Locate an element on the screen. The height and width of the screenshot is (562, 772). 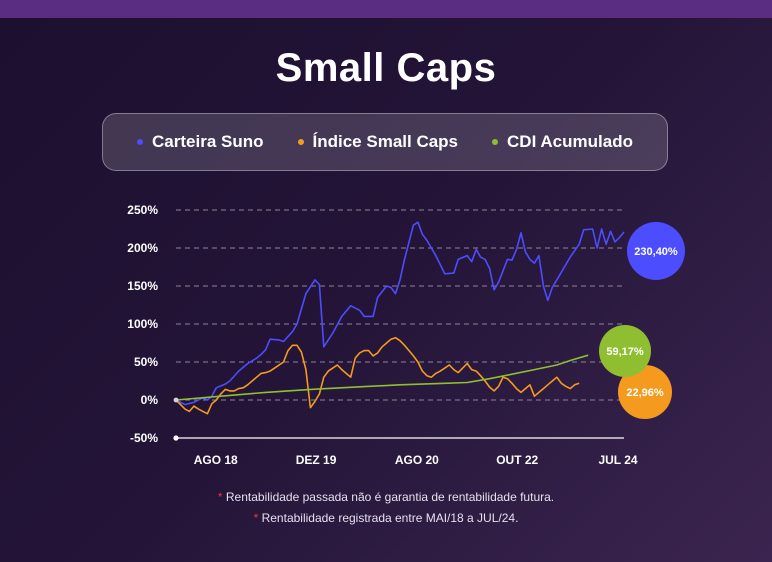
x-tick-label: OUT 22 is located at coordinates (517, 460).